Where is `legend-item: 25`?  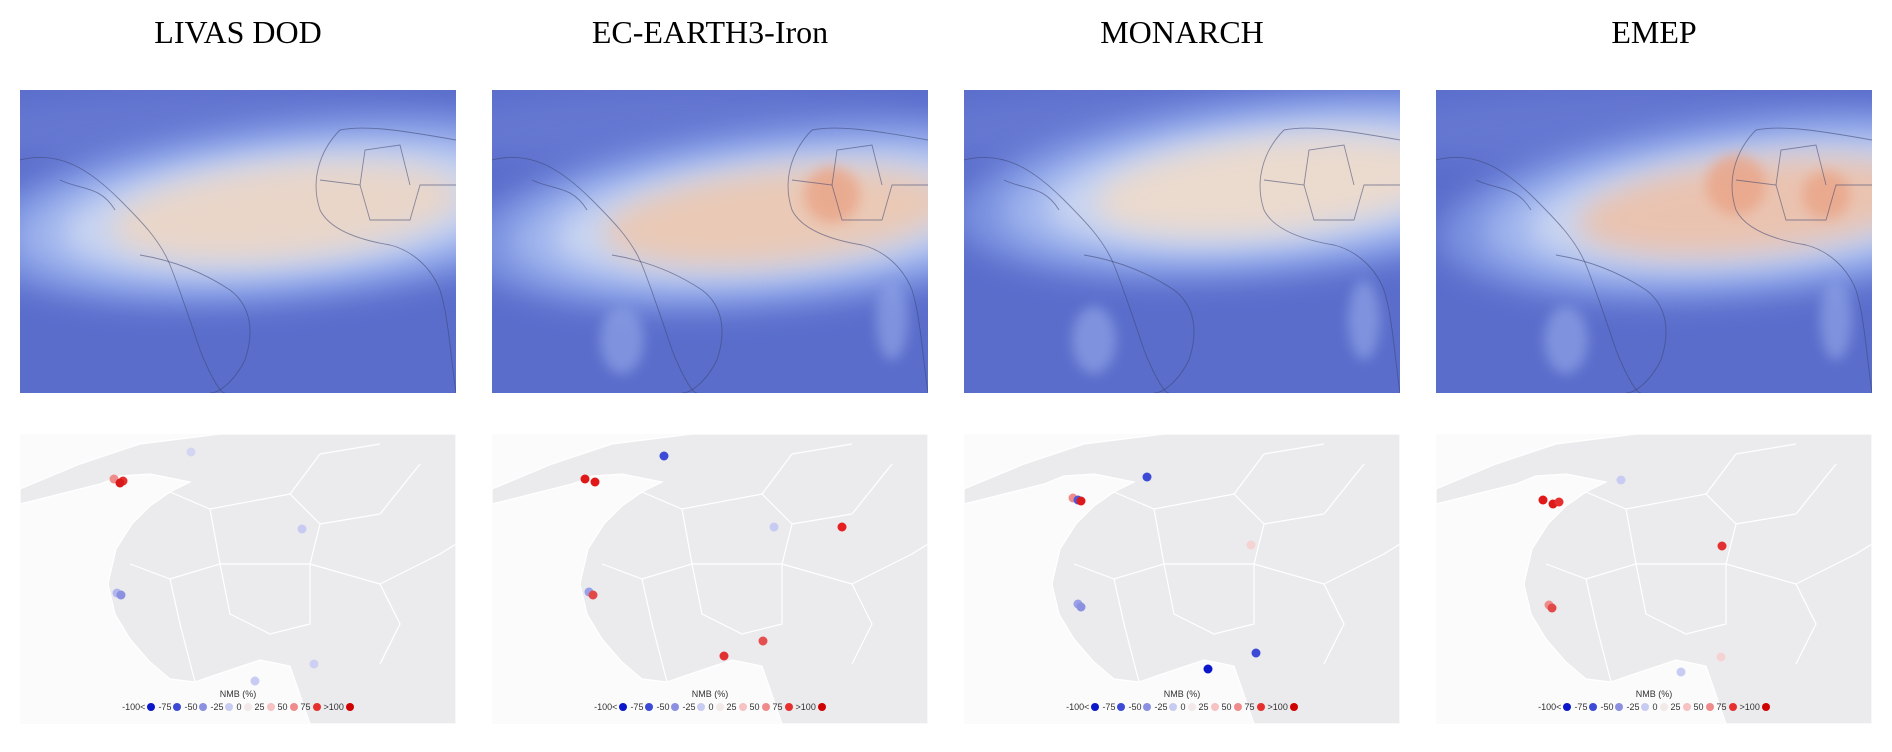
legend-item: 25 is located at coordinates (737, 707).